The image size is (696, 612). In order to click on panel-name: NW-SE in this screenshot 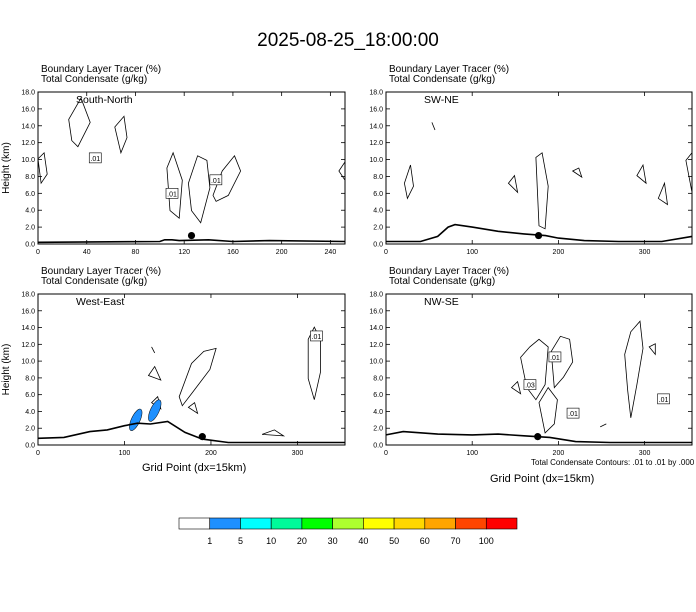, I will do `click(441, 302)`.